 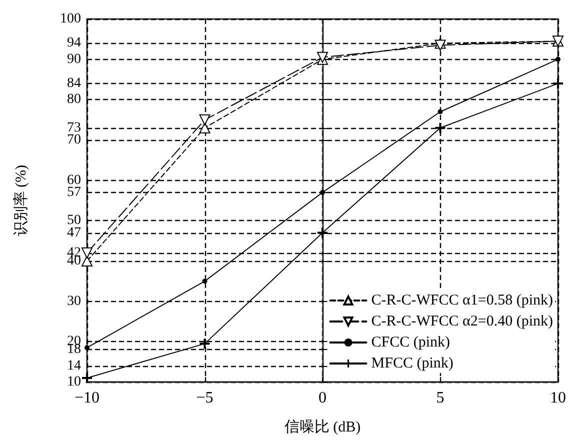 What do you see at coordinates (558, 398) in the screenshot?
I see `x-tick-label: 10` at bounding box center [558, 398].